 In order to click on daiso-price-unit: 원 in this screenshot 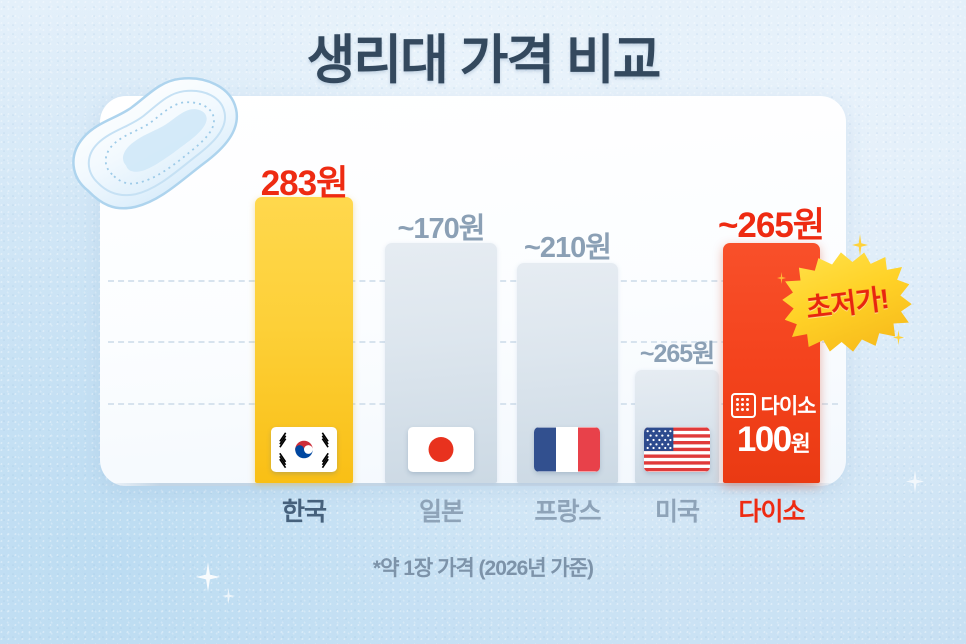, I will do `click(800, 443)`.